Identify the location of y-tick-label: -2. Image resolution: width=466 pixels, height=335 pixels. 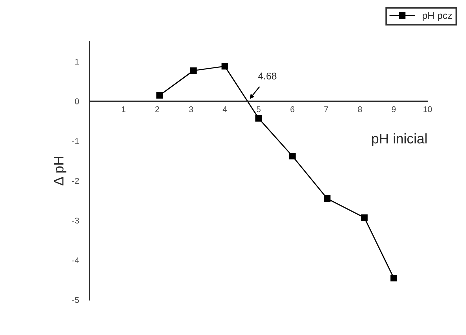
(76, 181).